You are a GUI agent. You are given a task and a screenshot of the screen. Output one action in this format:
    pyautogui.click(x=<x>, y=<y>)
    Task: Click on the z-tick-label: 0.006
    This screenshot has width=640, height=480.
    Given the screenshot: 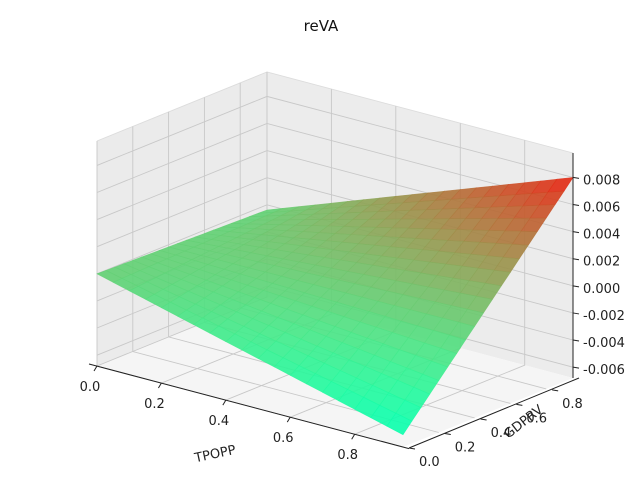 What is the action you would take?
    pyautogui.click(x=601, y=208)
    